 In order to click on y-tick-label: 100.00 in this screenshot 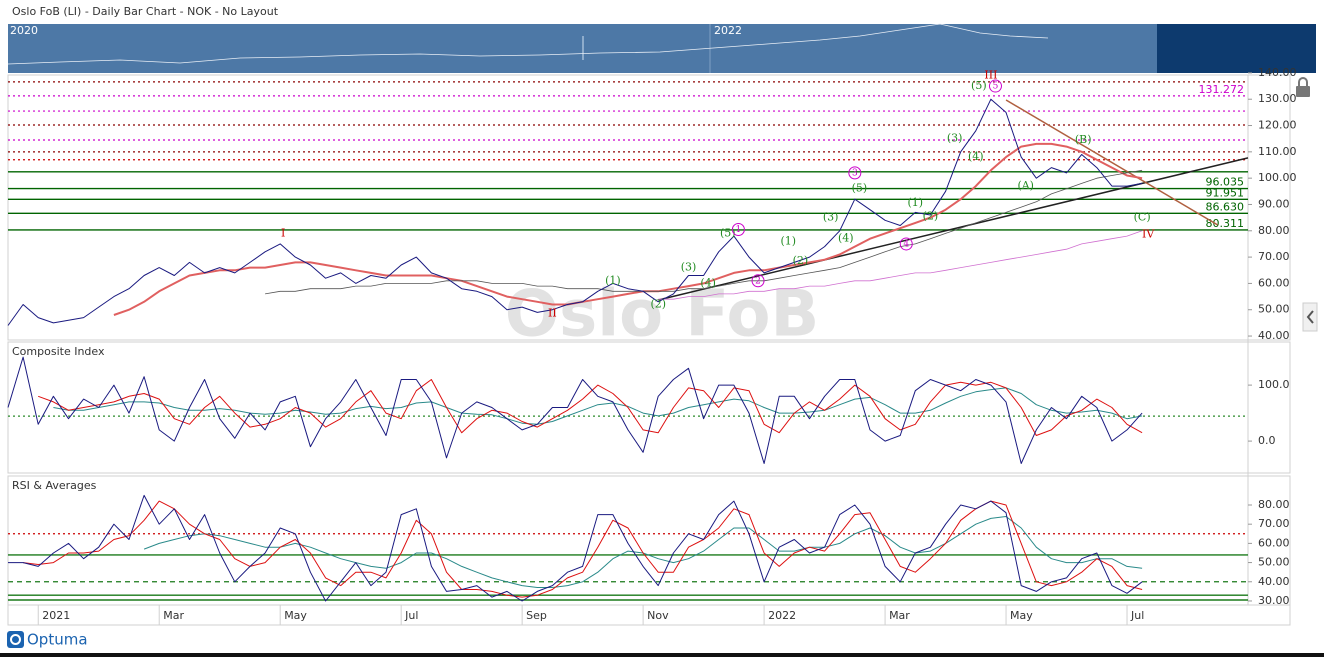, I will do `click(1277, 177)`.